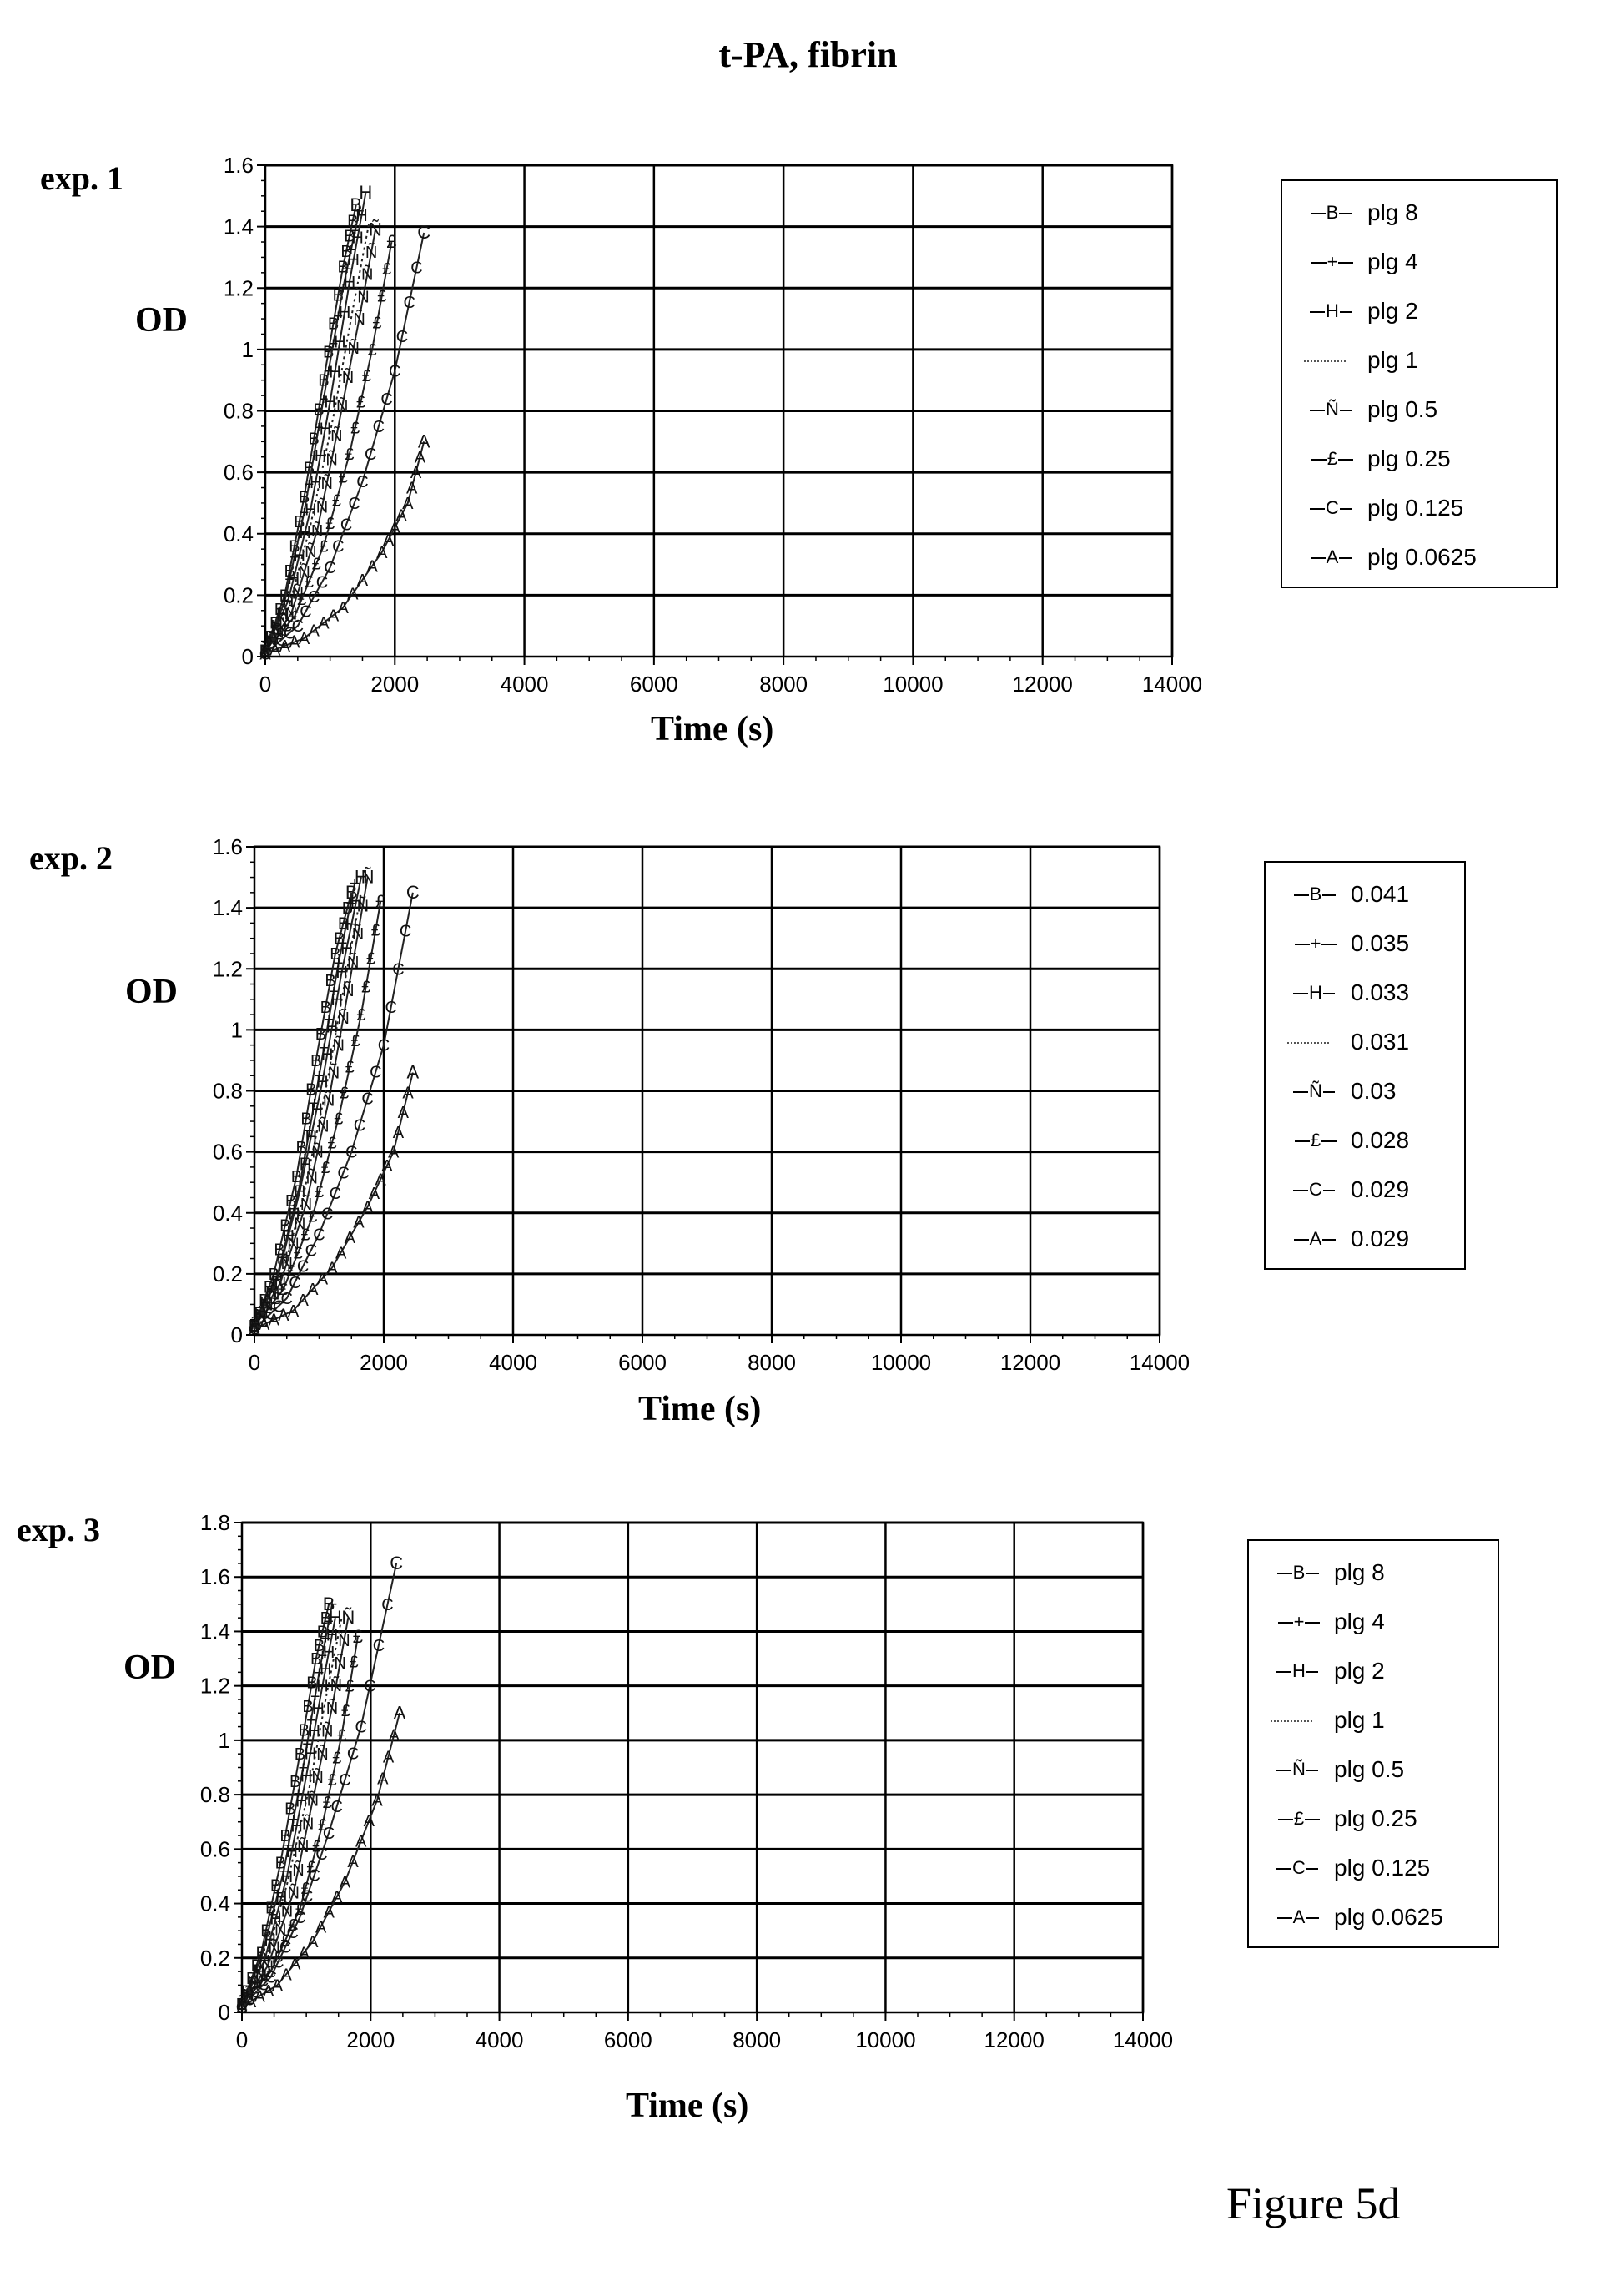 This screenshot has height=2296, width=1616. I want to click on legend-marker-icon: A, so click(1308, 1239).